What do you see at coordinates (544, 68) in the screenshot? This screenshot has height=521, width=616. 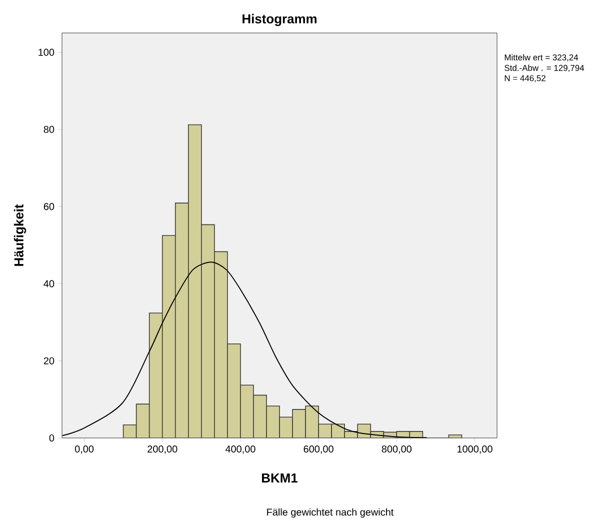 I see `text: Std.-Abw . = 129,794` at bounding box center [544, 68].